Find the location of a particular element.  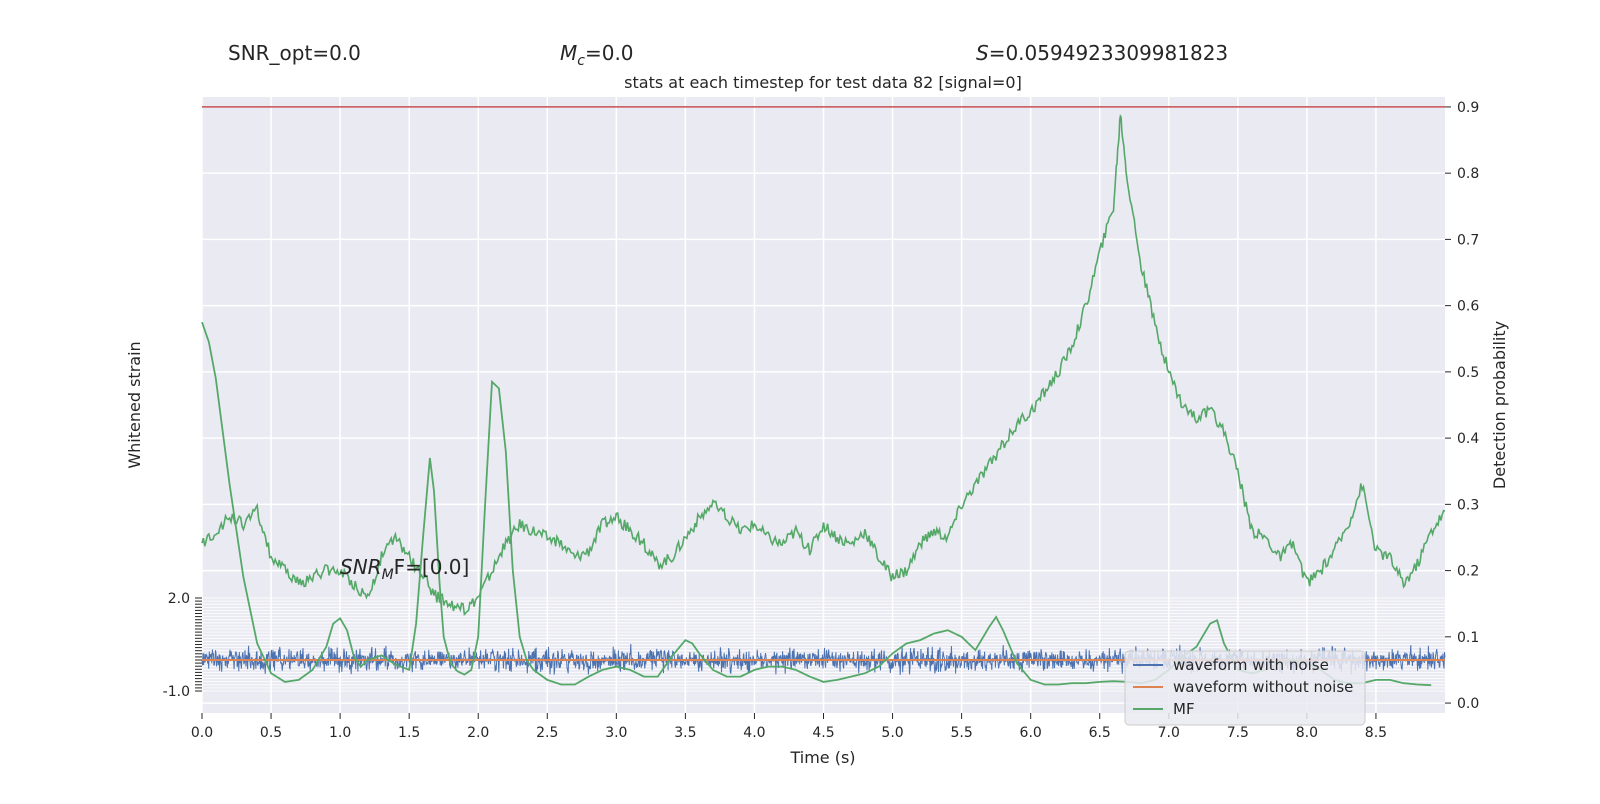

x-tick-label: 6.5 is located at coordinates (1100, 733).